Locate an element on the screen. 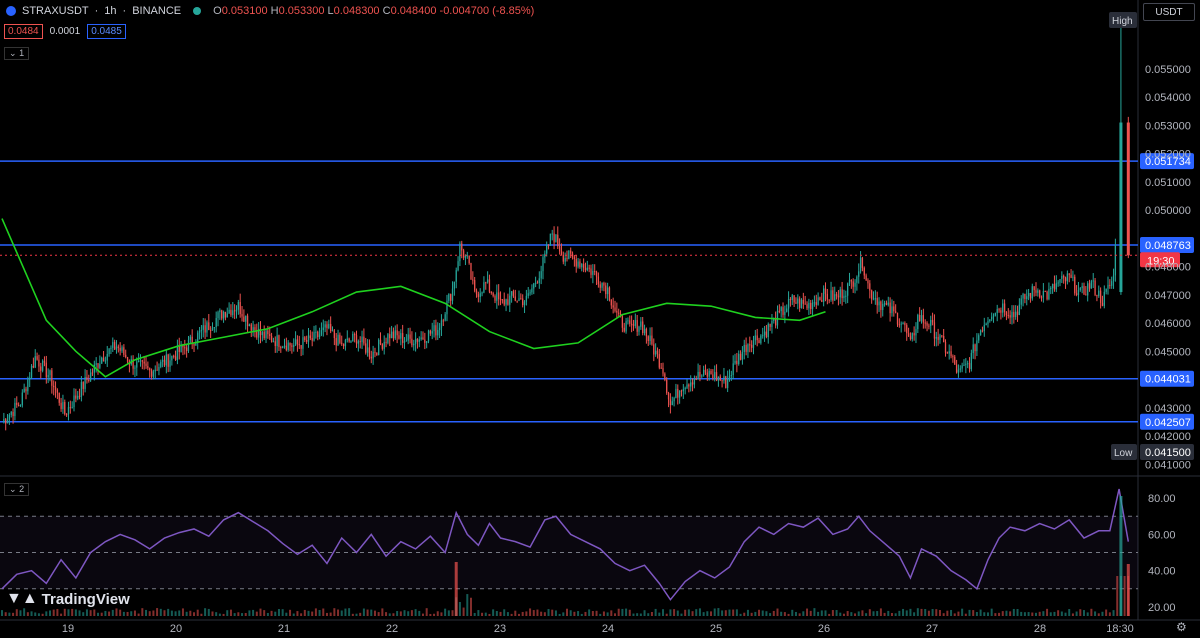  rsi-pane-toggle: ⌄ 2 is located at coordinates (17, 489).